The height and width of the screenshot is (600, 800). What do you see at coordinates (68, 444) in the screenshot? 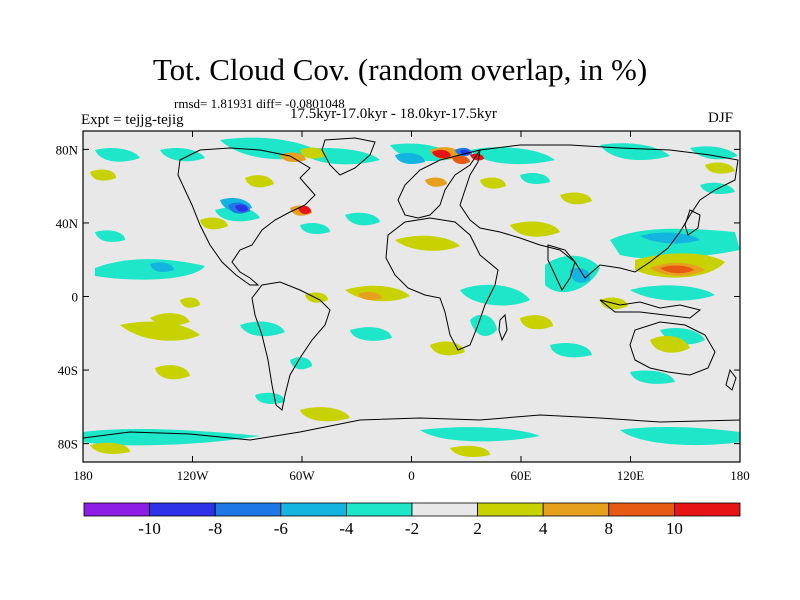
I see `y-tick-label: 80S` at bounding box center [68, 444].